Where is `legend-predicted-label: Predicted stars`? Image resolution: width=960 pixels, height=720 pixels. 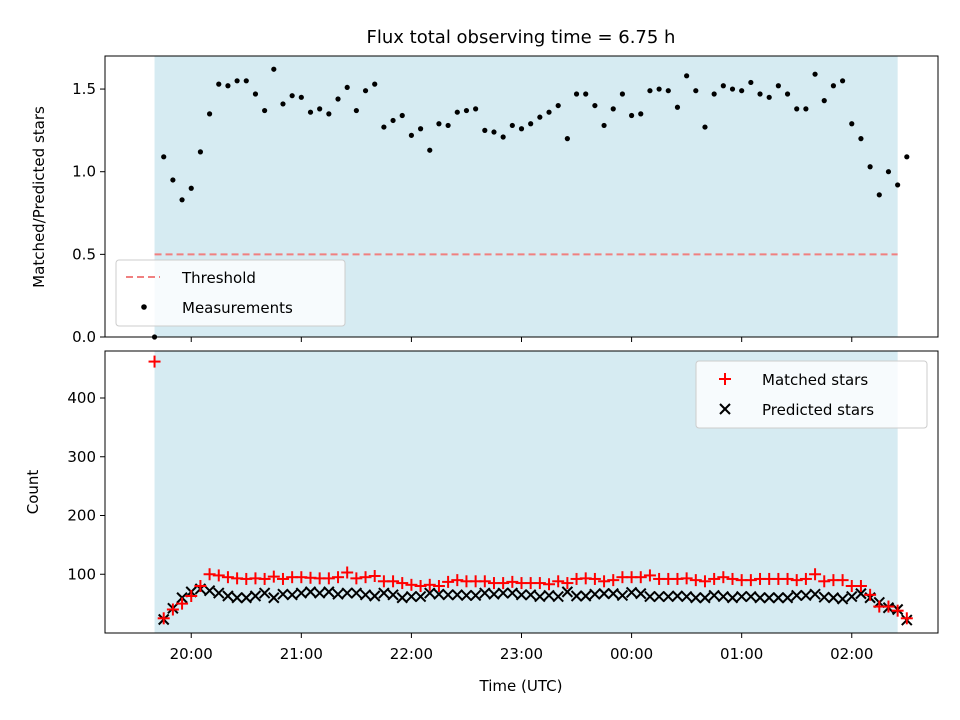 legend-predicted-label: Predicted stars is located at coordinates (818, 410).